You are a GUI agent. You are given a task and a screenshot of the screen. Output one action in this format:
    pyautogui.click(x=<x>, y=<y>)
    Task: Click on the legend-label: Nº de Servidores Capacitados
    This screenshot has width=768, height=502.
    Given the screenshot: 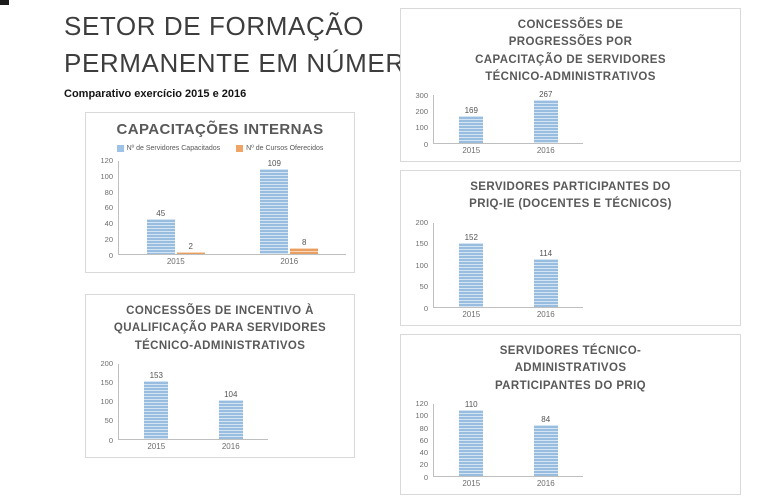 What is the action you would take?
    pyautogui.click(x=173, y=148)
    